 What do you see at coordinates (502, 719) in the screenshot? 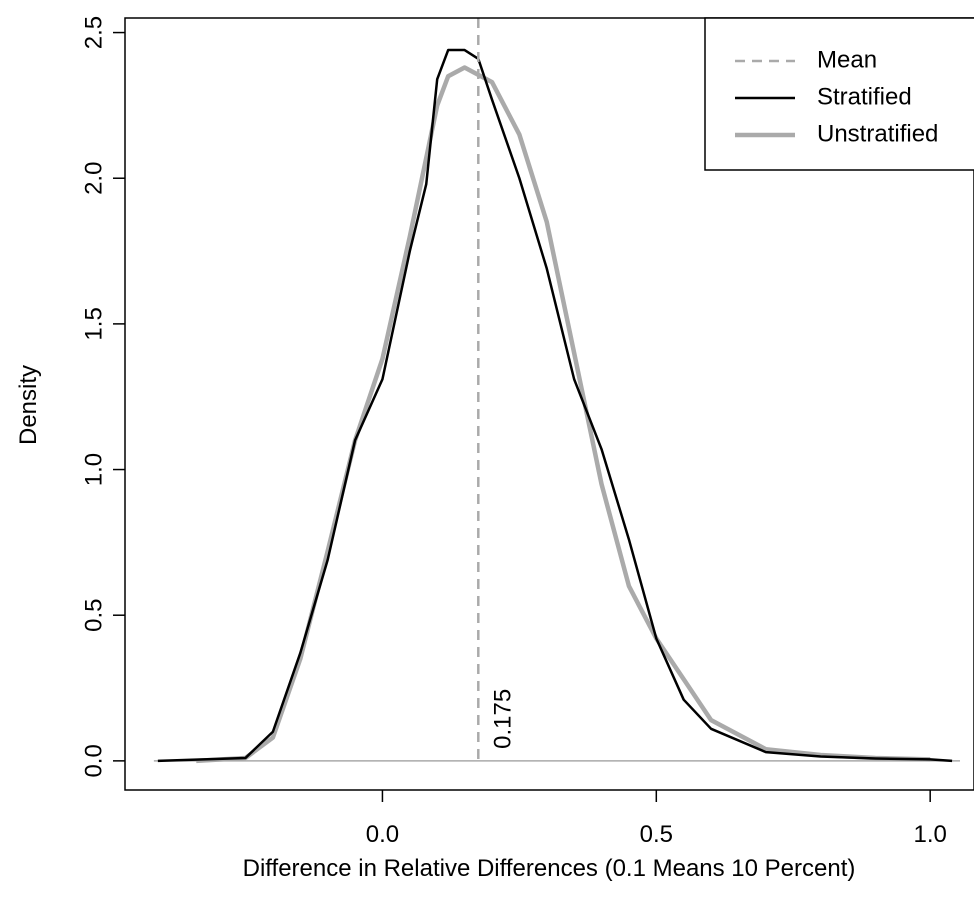
I see `mean-annotation: 0.175` at bounding box center [502, 719].